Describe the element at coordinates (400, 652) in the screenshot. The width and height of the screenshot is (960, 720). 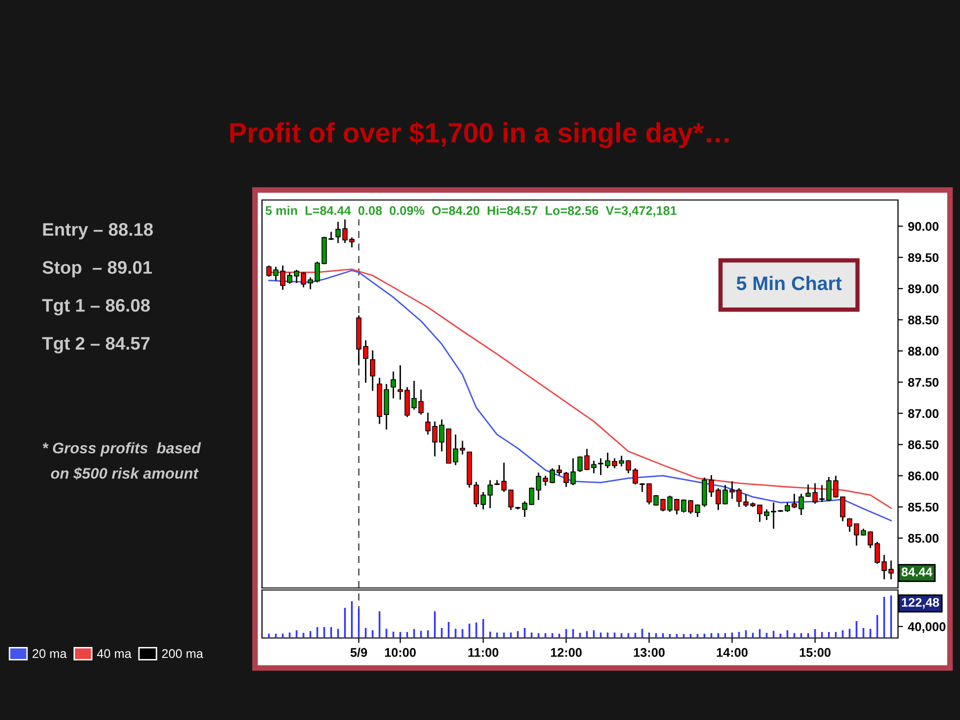
I see `x-tick-label: 10:00` at that location.